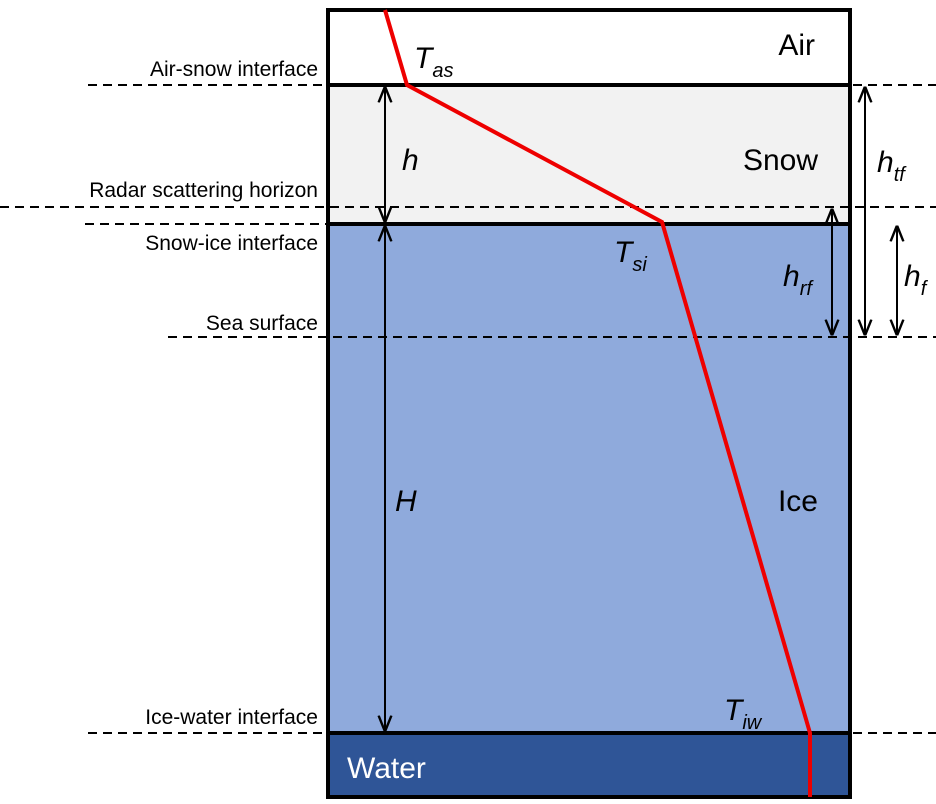 Image resolution: width=936 pixels, height=804 pixels. I want to click on dimension-label: hf, so click(916, 280).